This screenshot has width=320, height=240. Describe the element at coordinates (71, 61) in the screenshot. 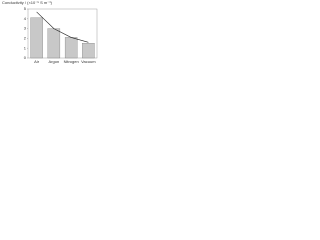

I see `x-tick-label: Nitrogen` at that location.